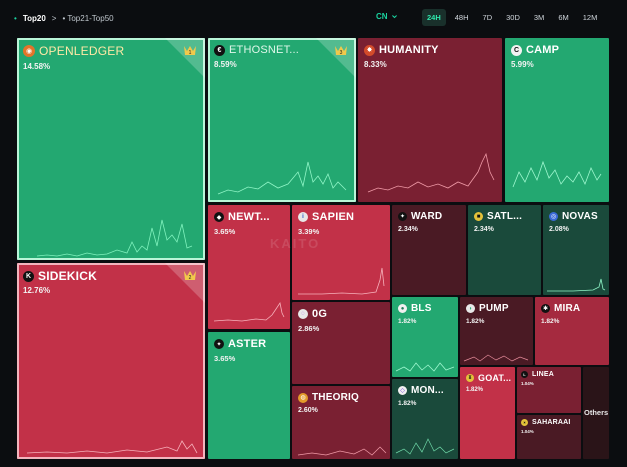 This screenshot has width=627, height=467. I want to click on tile-name: HUMANITY, so click(409, 50).